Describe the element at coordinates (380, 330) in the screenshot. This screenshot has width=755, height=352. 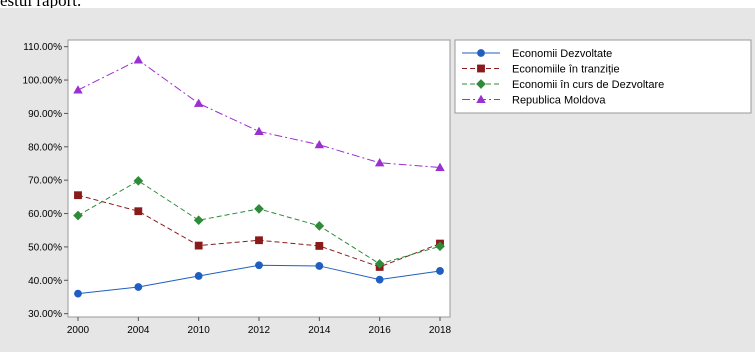
I see `x-tick-label: 2016` at that location.